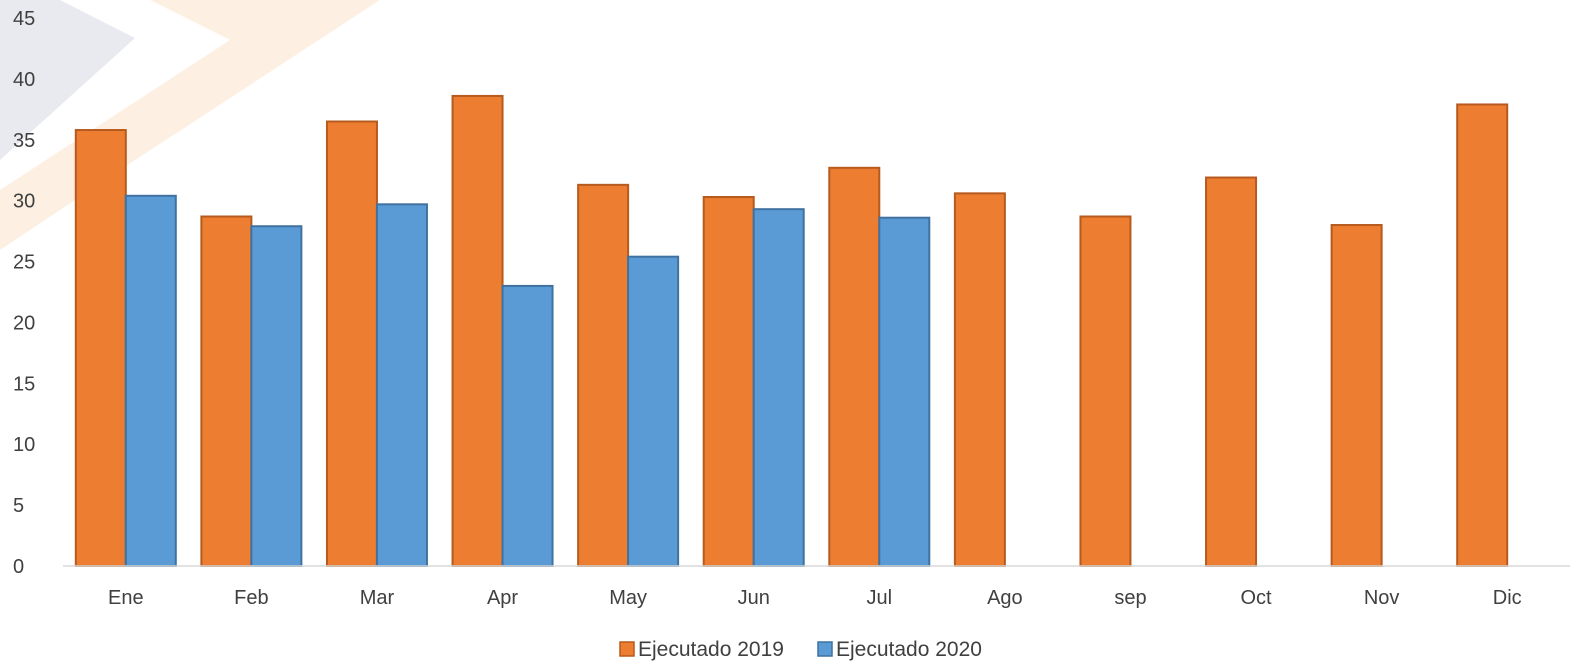 Image resolution: width=1595 pixels, height=671 pixels. I want to click on bar-ejecutado-2020-may, so click(653, 411).